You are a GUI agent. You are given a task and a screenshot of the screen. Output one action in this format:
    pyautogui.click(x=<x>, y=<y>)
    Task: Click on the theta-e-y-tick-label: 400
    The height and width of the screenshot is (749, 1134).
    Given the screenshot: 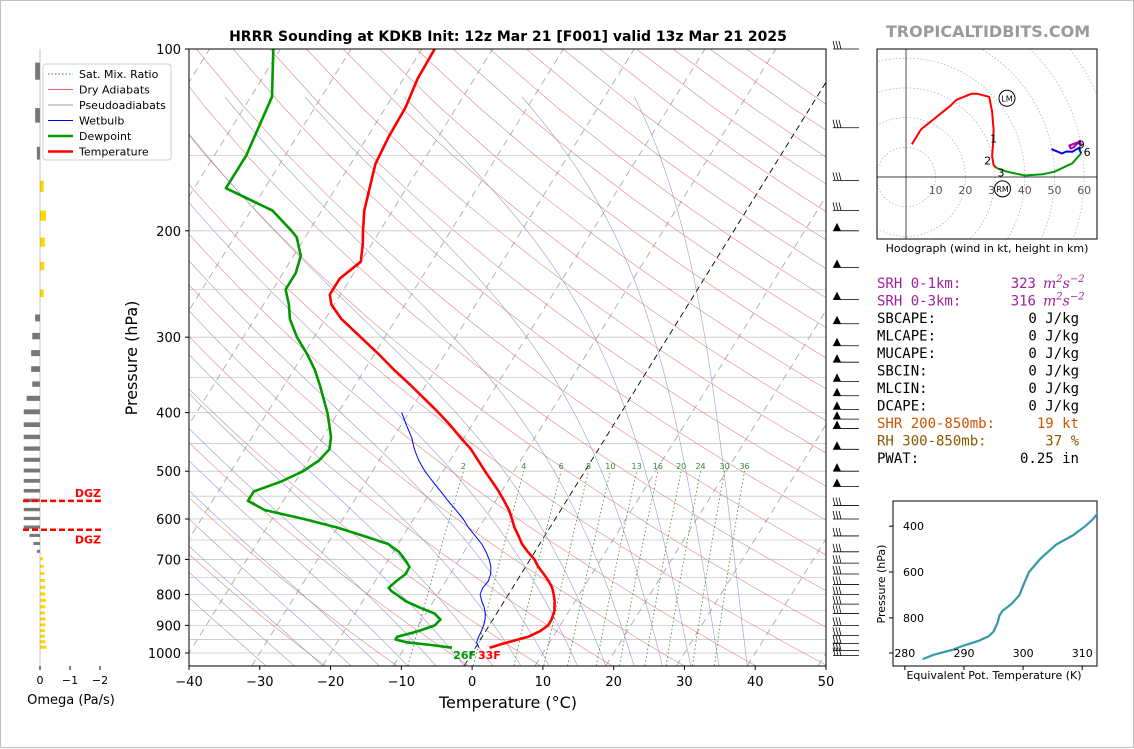 What is the action you would take?
    pyautogui.click(x=913, y=526)
    